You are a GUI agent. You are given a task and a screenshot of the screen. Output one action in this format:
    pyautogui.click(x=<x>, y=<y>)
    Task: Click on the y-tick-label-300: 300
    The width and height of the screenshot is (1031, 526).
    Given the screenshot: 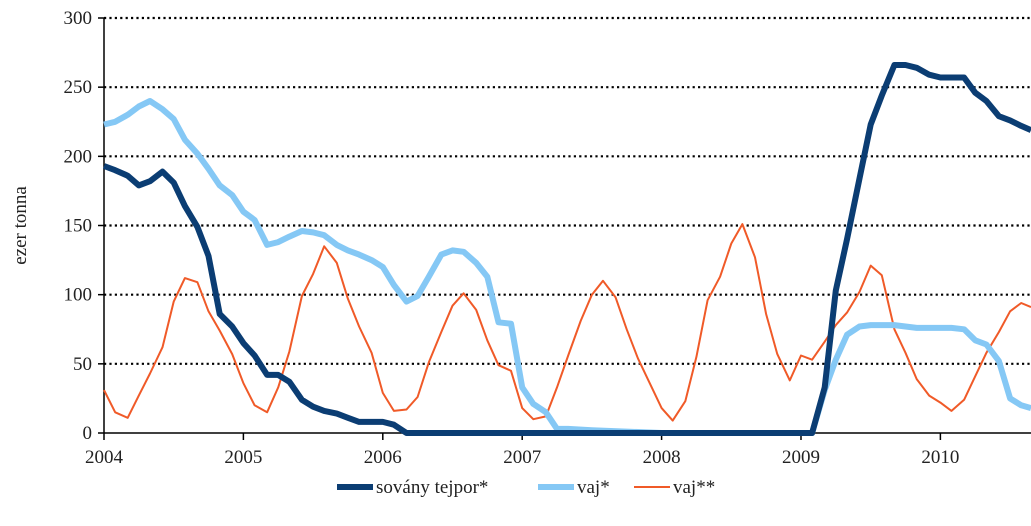 What is the action you would take?
    pyautogui.click(x=78, y=18)
    